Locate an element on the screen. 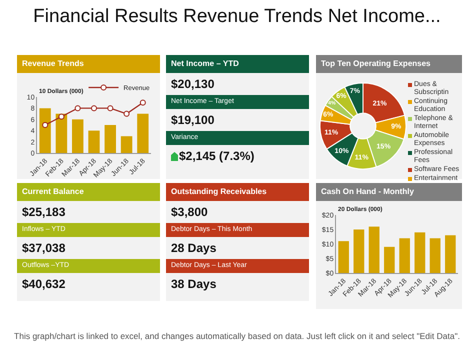  text: This graph/chart is linked to excel, and changes automatically based on data. Just left click on it and select "Edit Data". is located at coordinates (237, 336).